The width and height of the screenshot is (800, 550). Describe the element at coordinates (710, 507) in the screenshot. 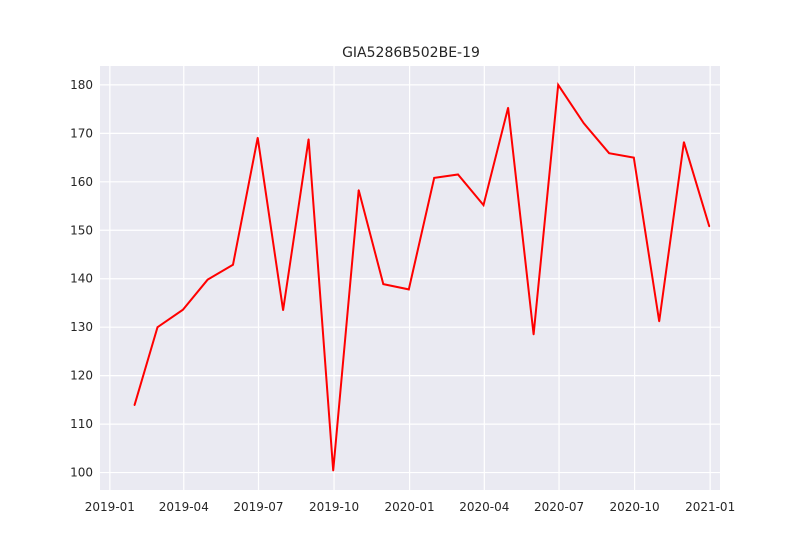

I see `x-tick-label: 2021-01` at that location.